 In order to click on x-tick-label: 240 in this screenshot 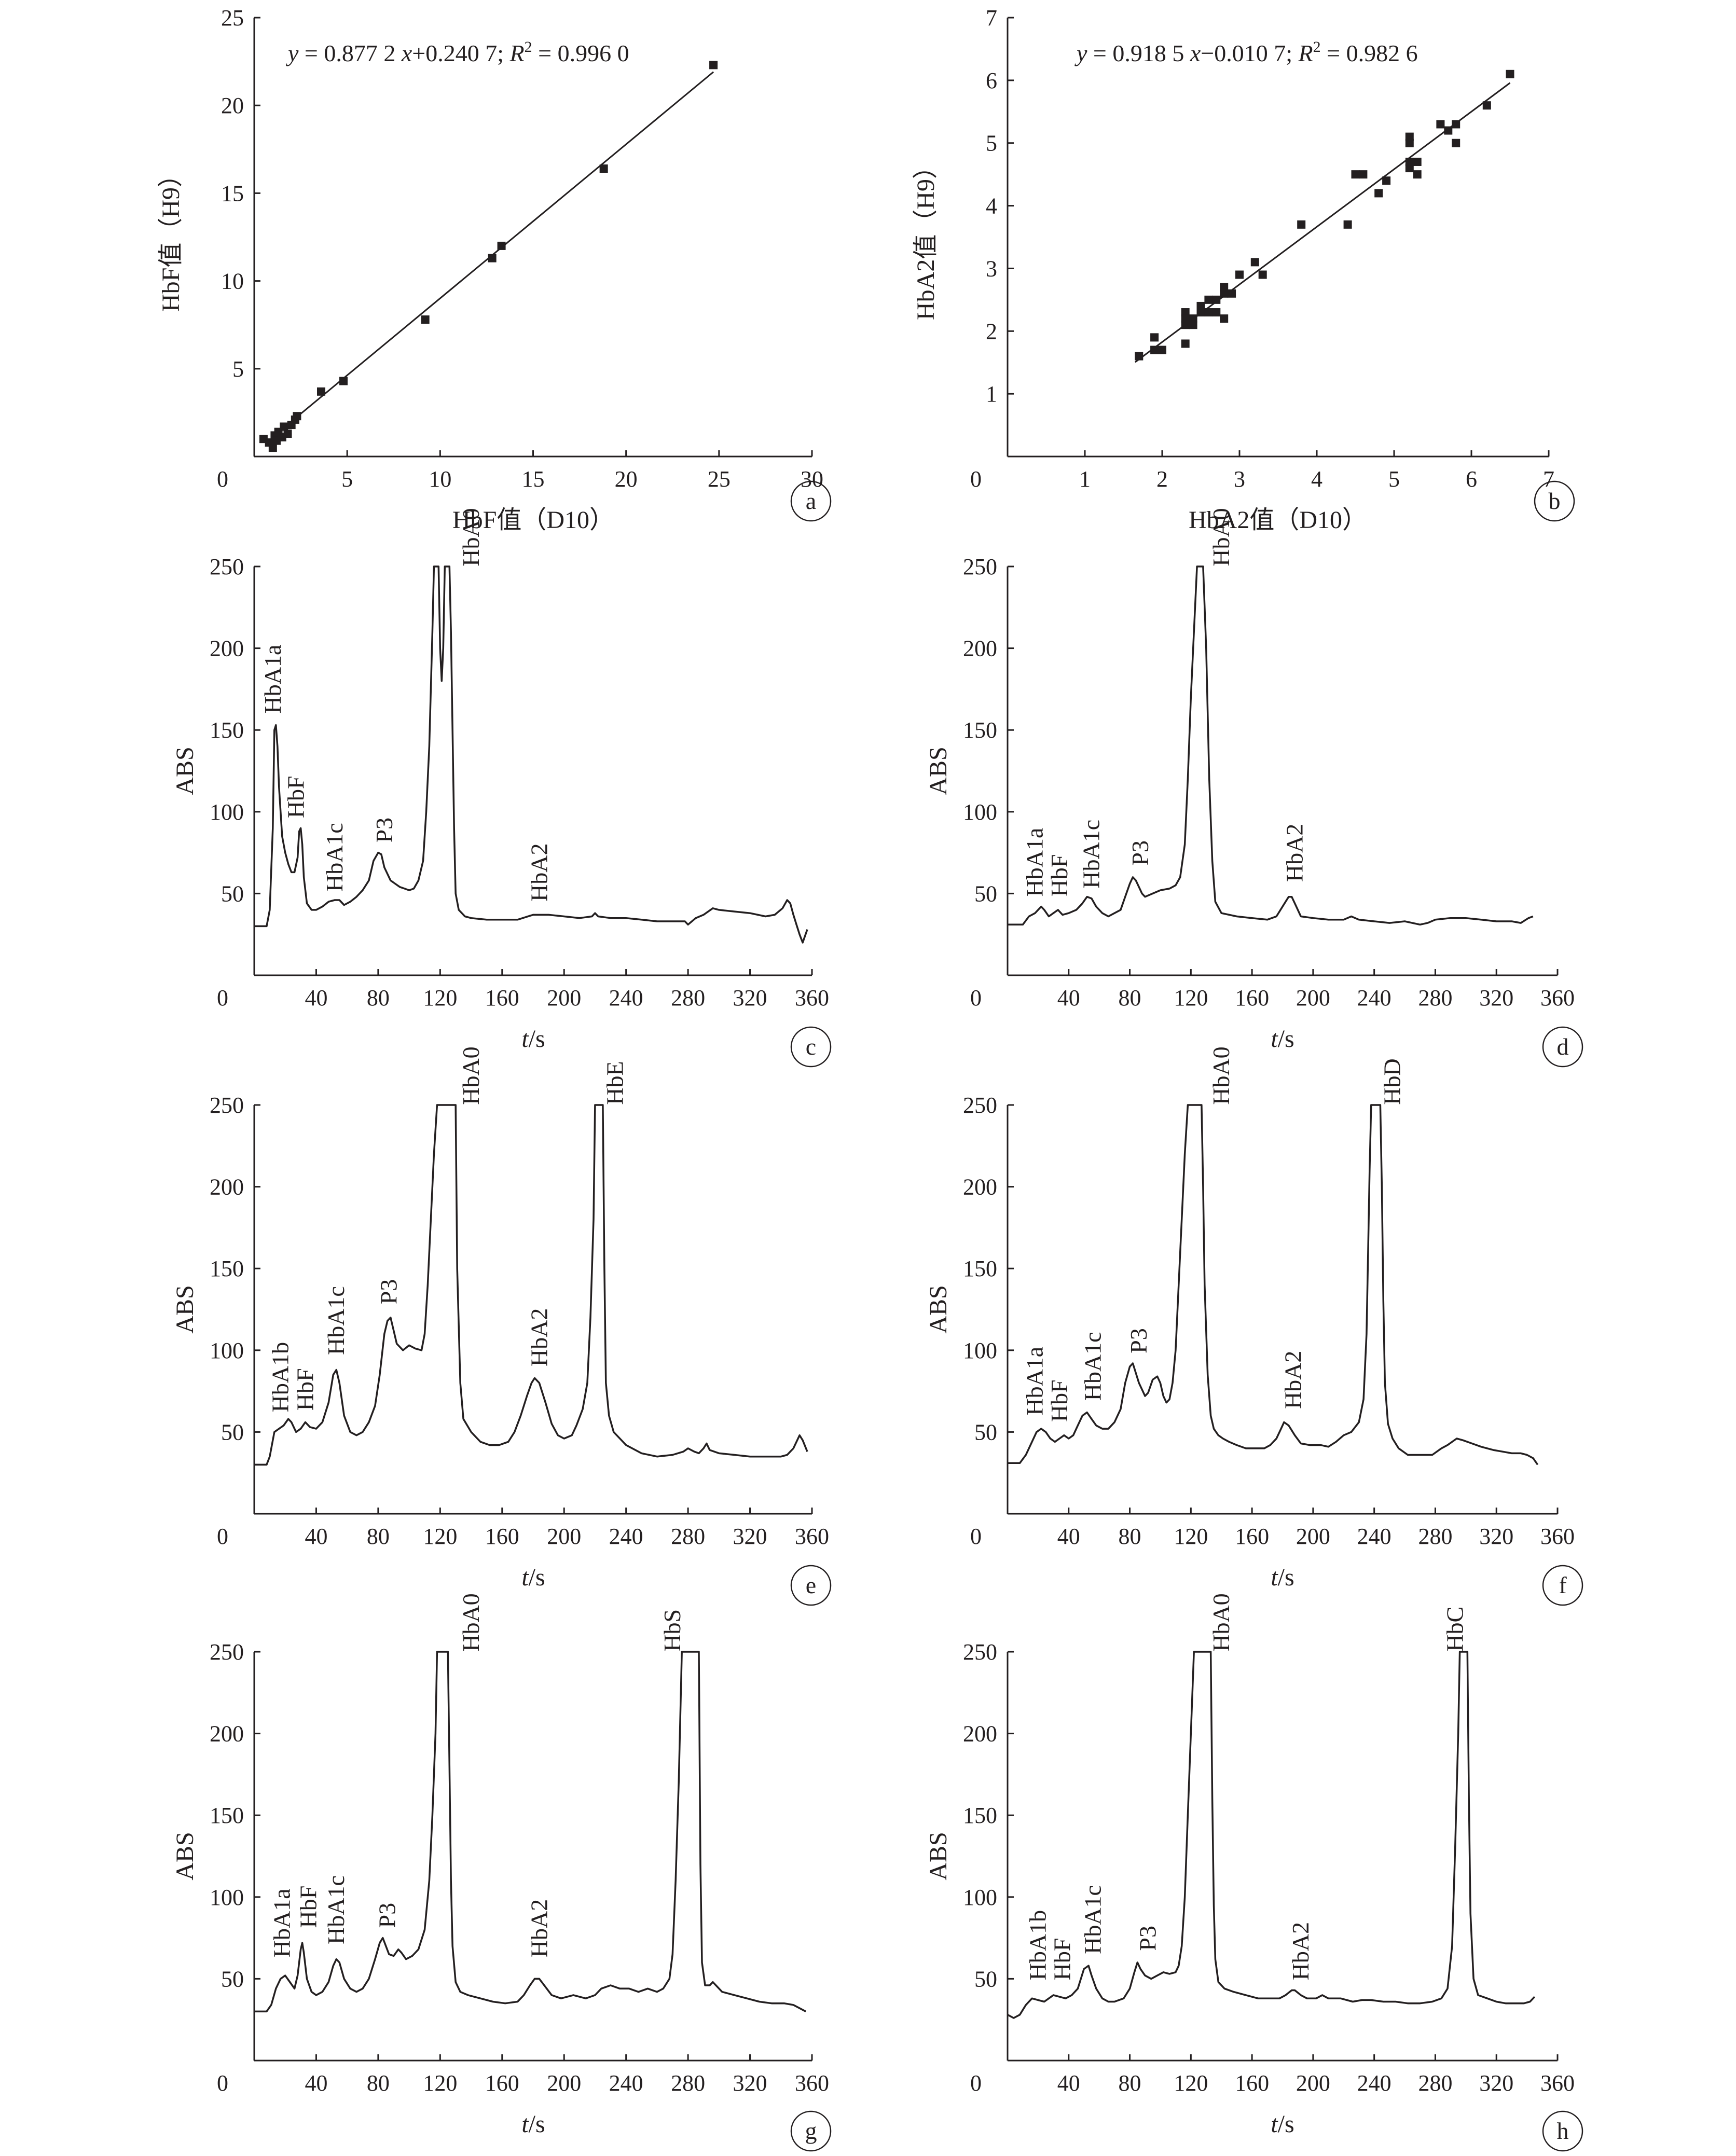, I will do `click(626, 1536)`.